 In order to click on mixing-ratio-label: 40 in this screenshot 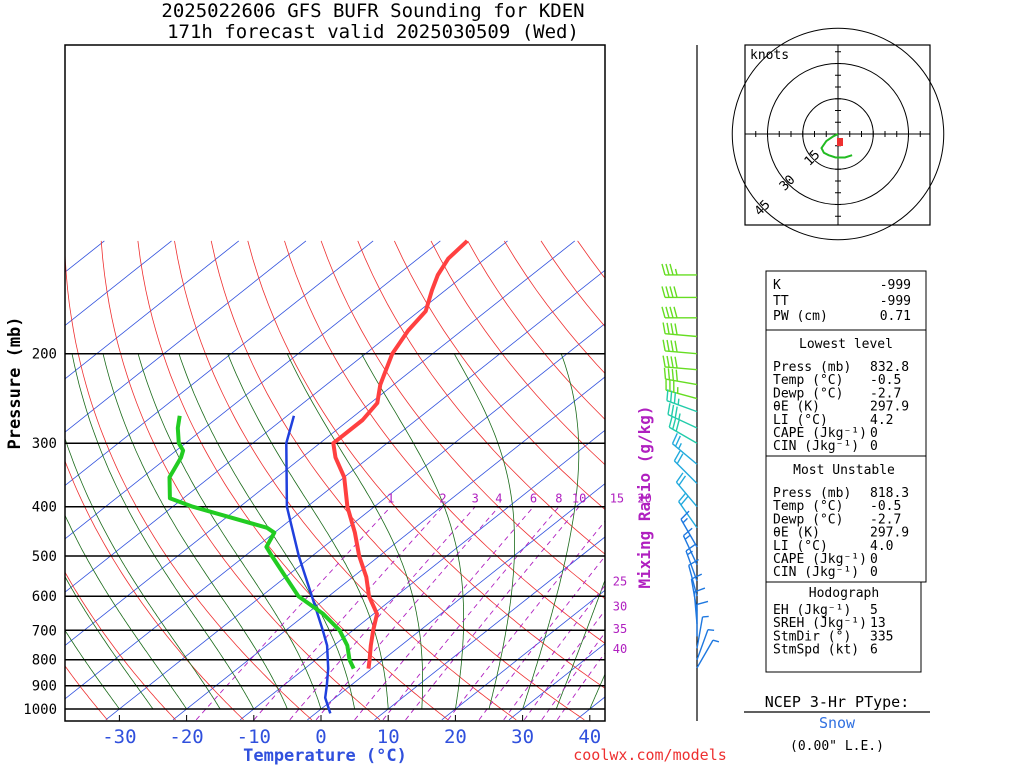, I will do `click(620, 649)`.